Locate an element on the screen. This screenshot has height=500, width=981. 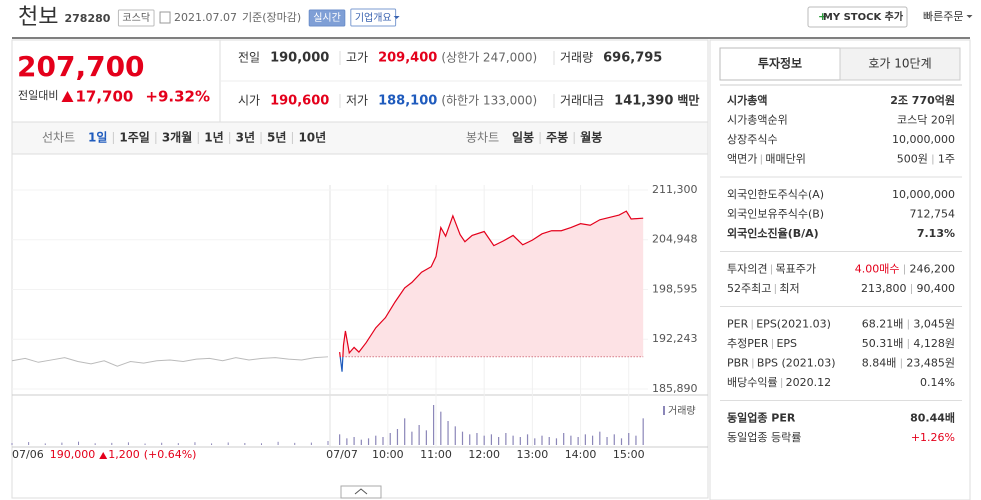
collapse-button is located at coordinates (361, 492).